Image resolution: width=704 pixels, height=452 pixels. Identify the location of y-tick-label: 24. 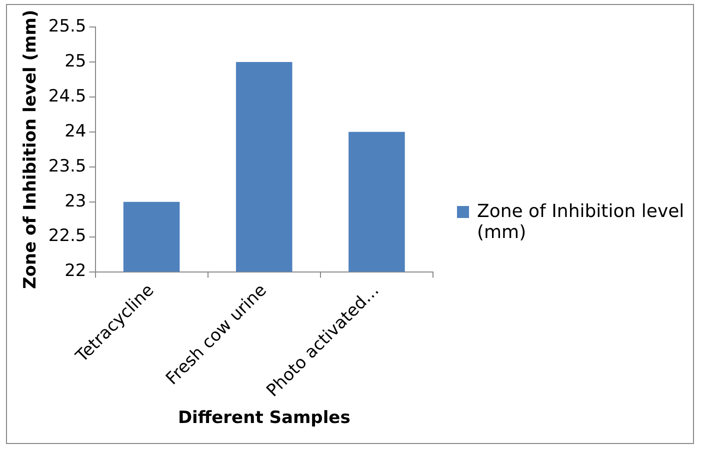
(75, 131).